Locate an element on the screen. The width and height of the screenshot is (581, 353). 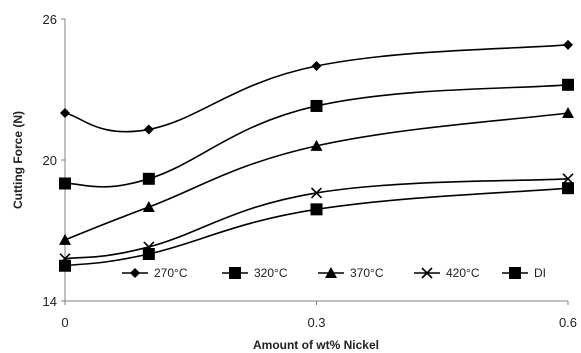
legend-label: 420°C is located at coordinates (463, 273).